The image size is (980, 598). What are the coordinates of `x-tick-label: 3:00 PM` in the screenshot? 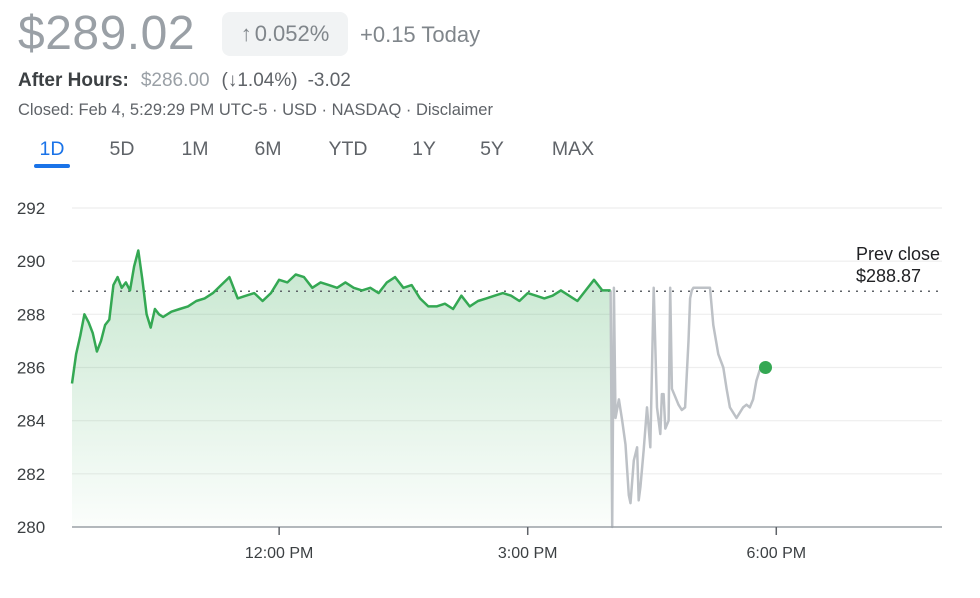 It's located at (528, 553).